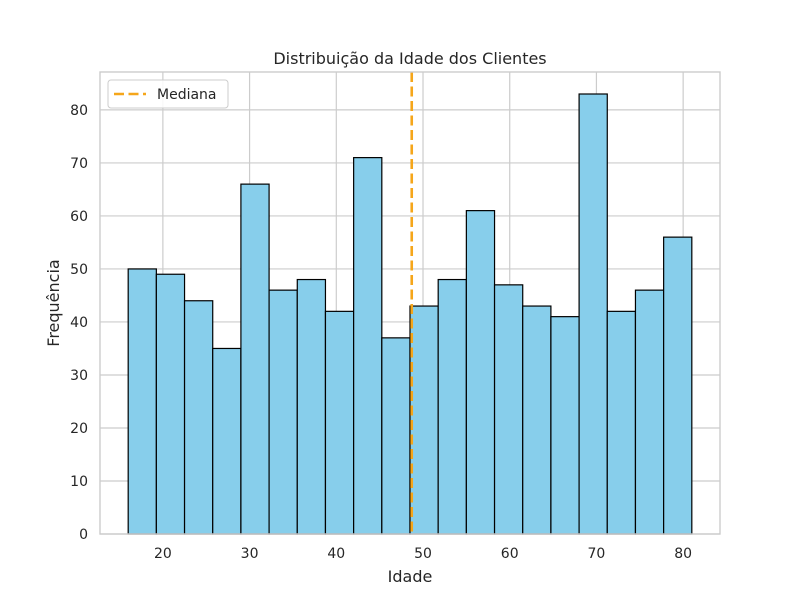 This screenshot has width=800, height=600. Describe the element at coordinates (79, 217) in the screenshot. I see `y-tick-label: 60` at that location.